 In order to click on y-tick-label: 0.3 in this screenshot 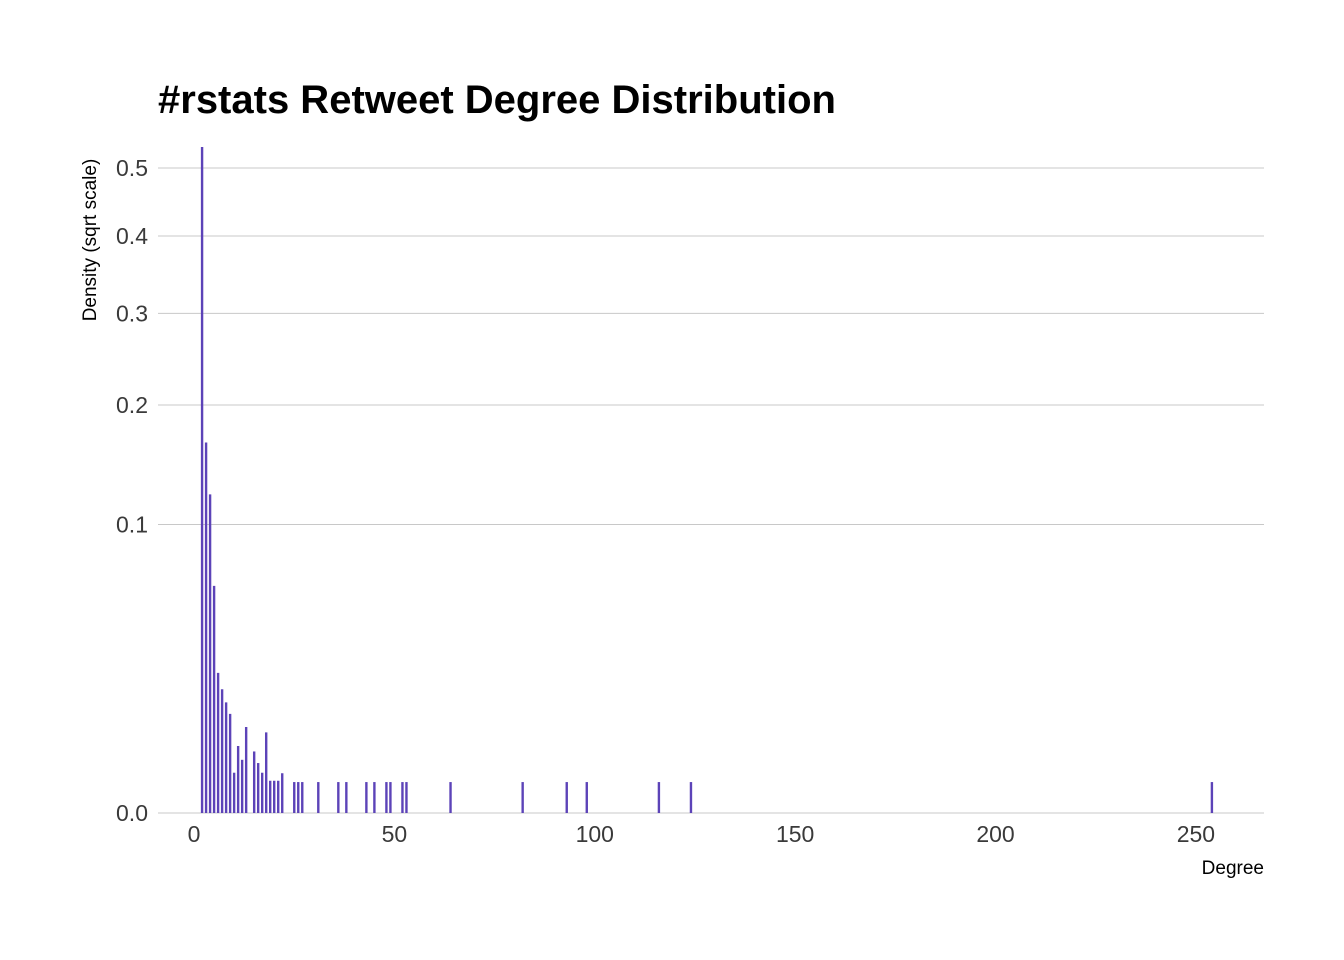, I will do `click(132, 313)`.